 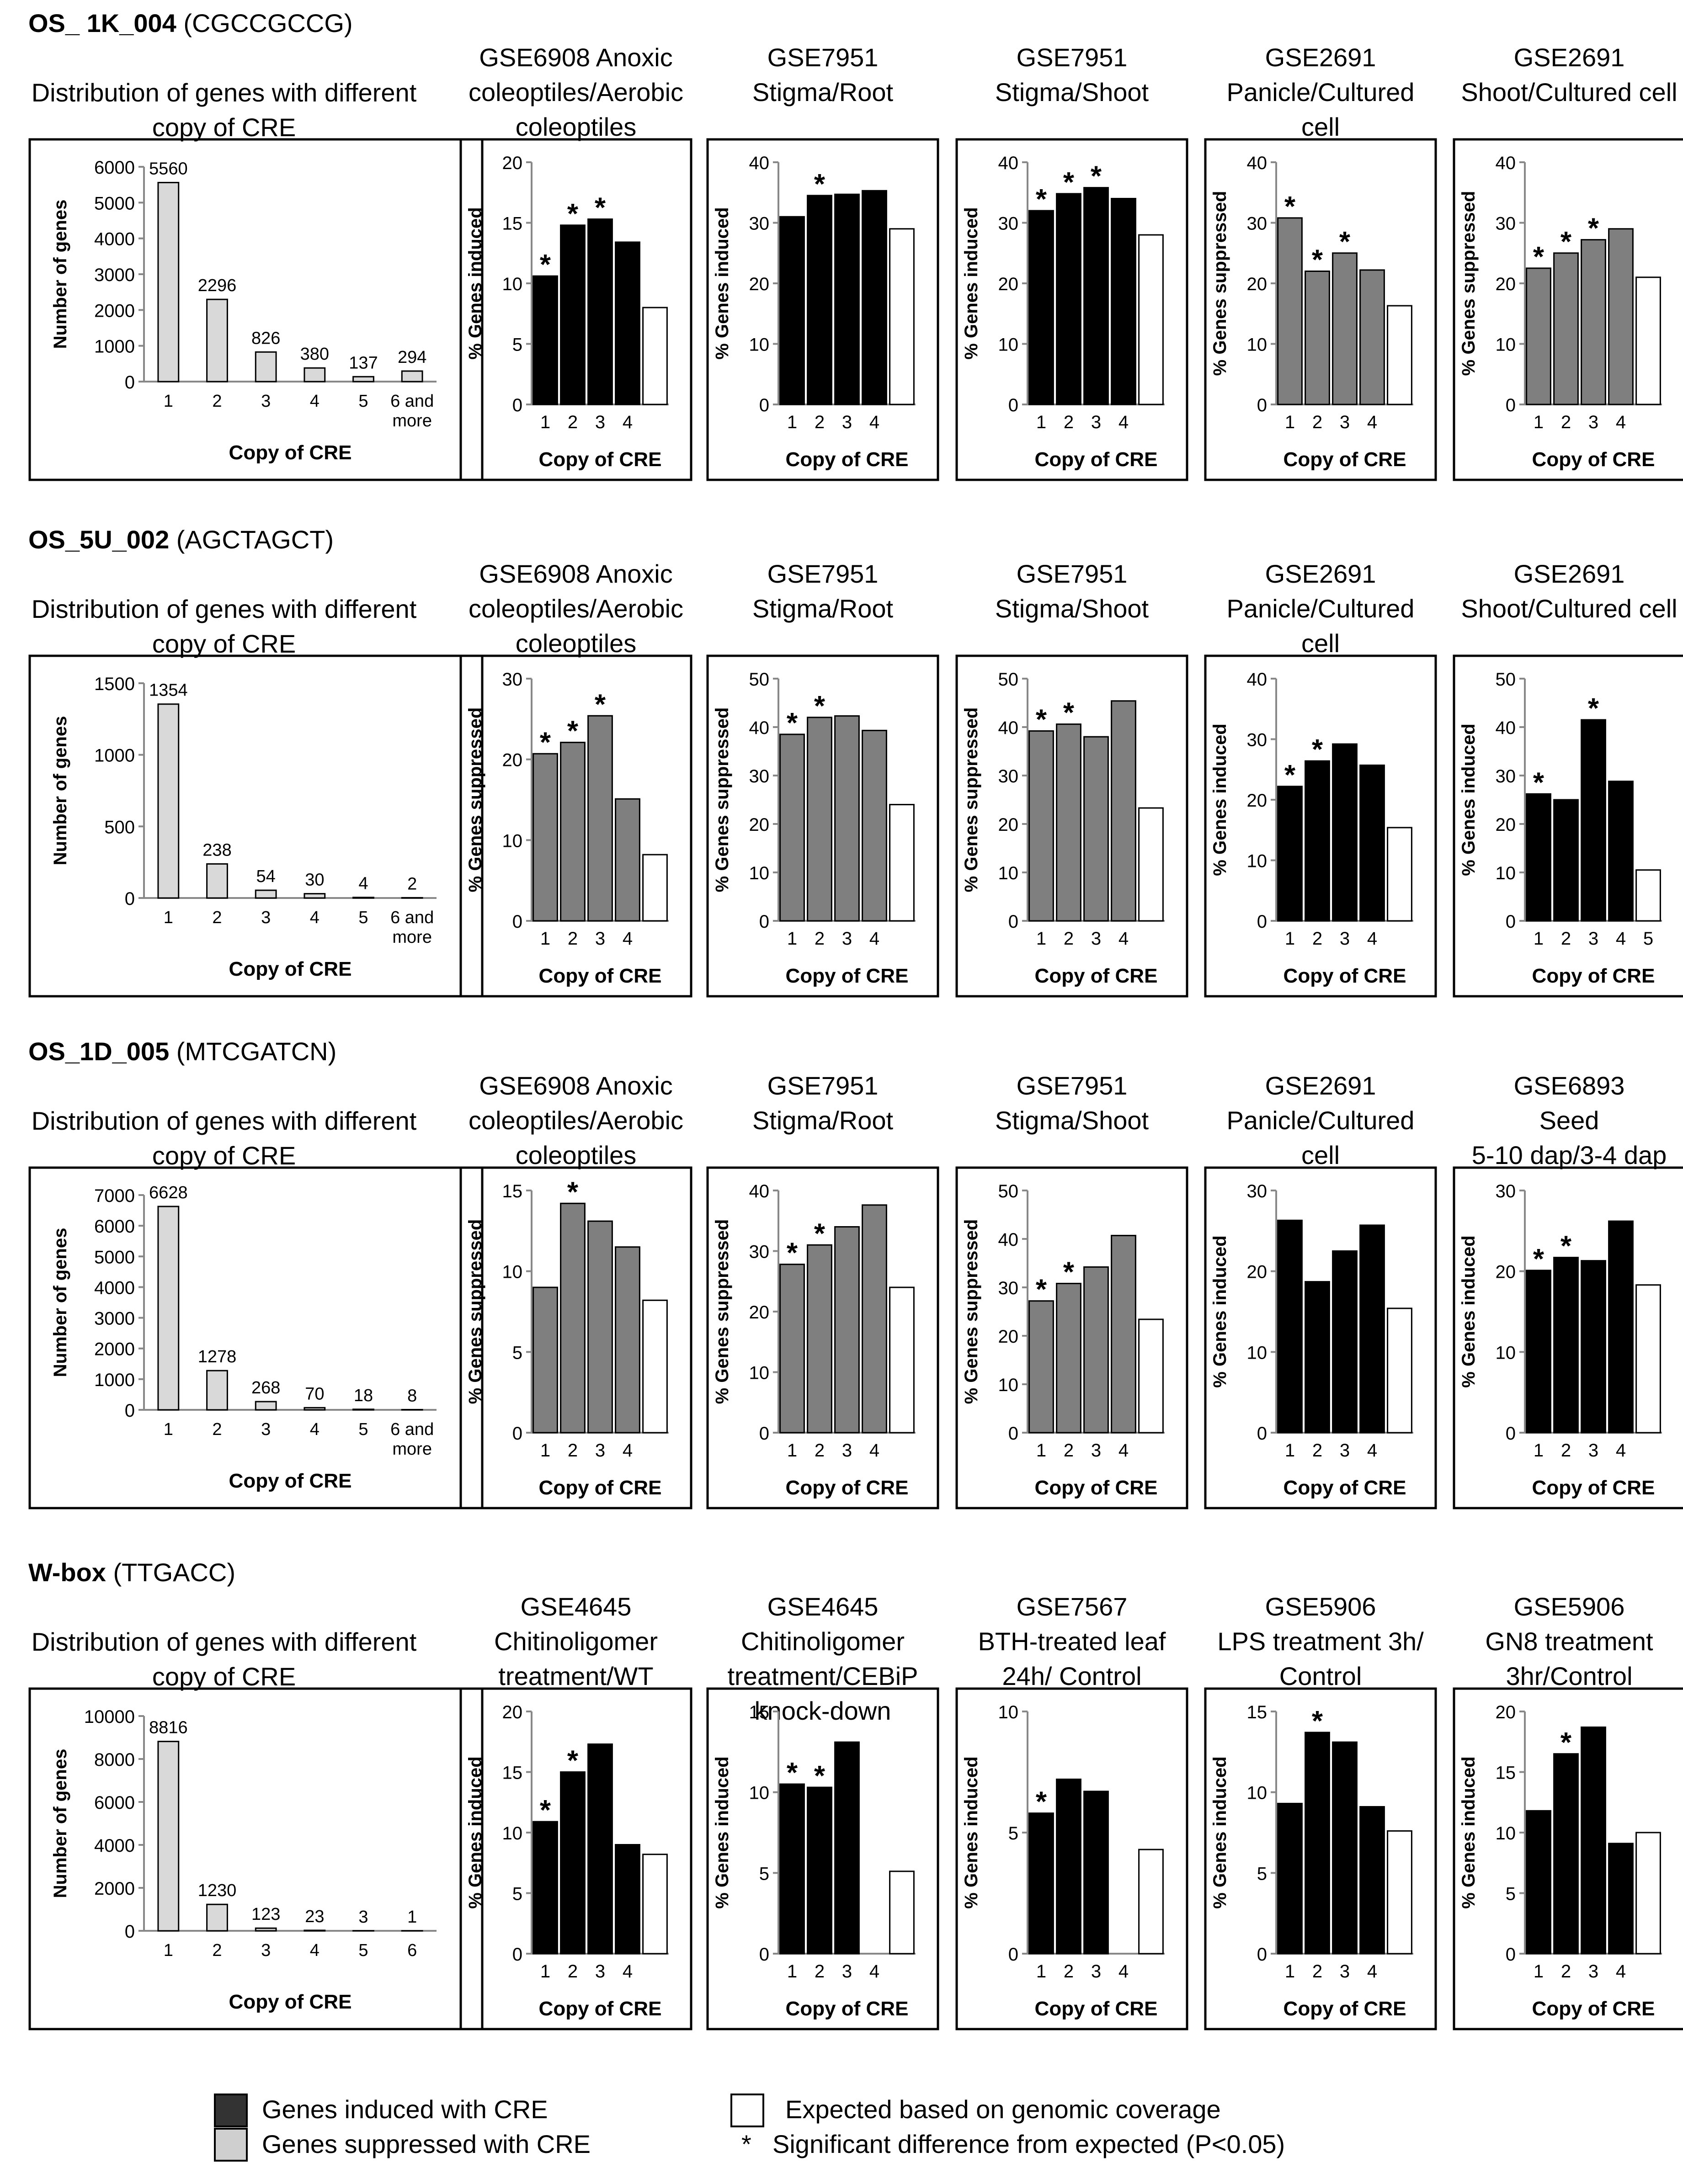 I want to click on chart-title: coleoptiles, so click(x=576, y=644).